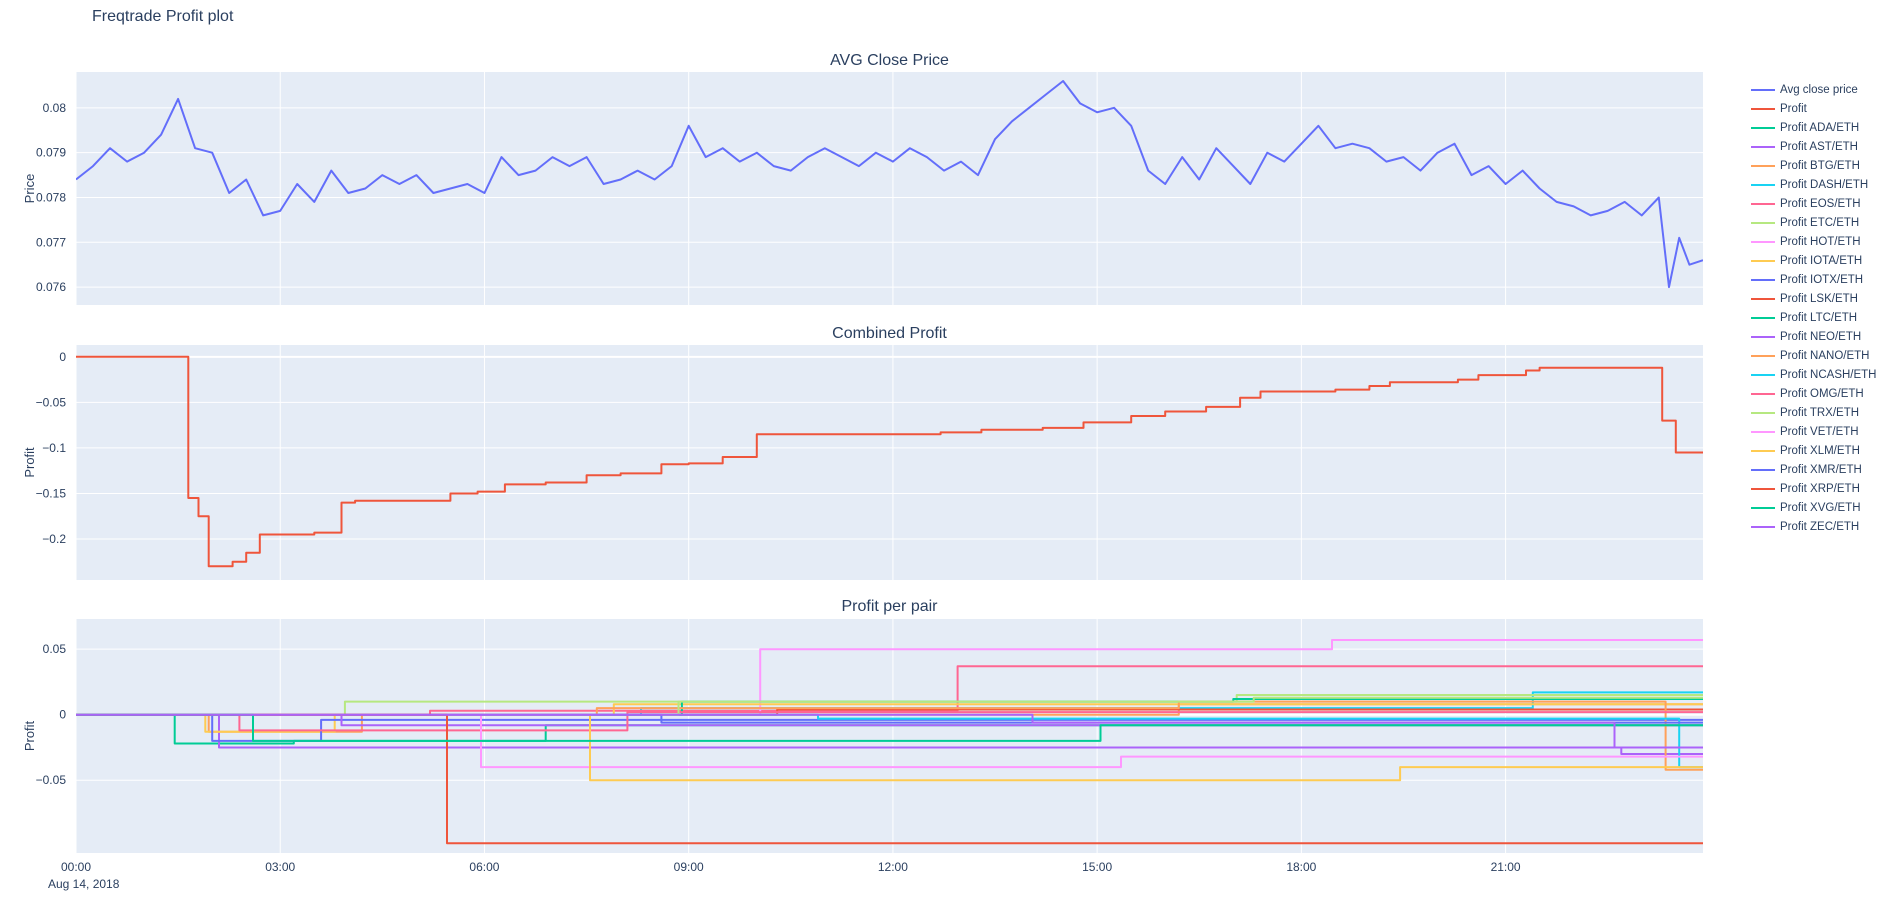  I want to click on series-profit-zec-eth, so click(889, 731).